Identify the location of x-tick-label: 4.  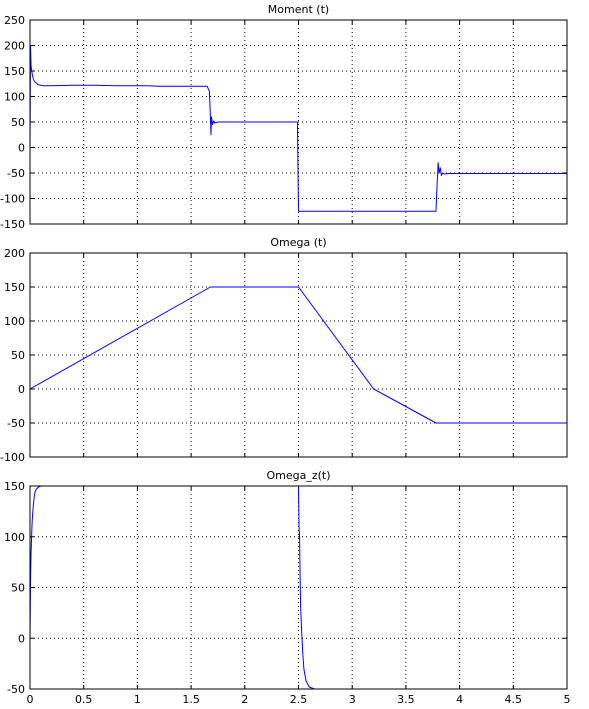
(459, 699).